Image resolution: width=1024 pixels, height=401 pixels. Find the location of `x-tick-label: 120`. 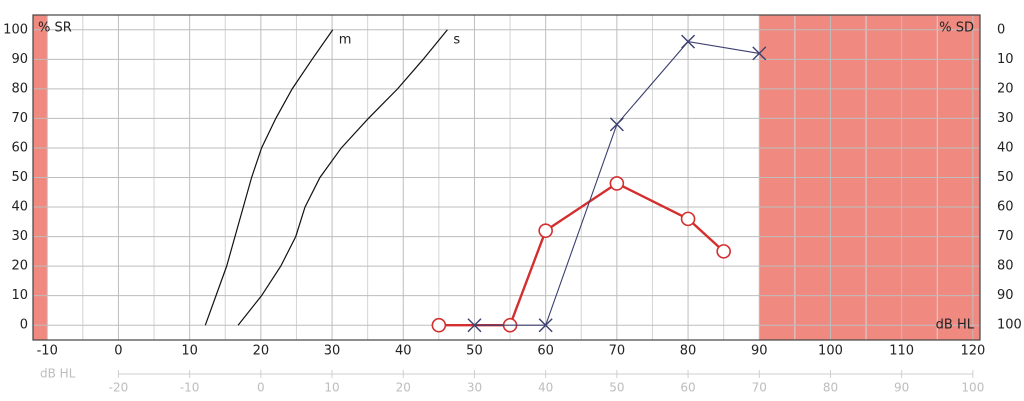

x-tick-label: 120 is located at coordinates (972, 351).